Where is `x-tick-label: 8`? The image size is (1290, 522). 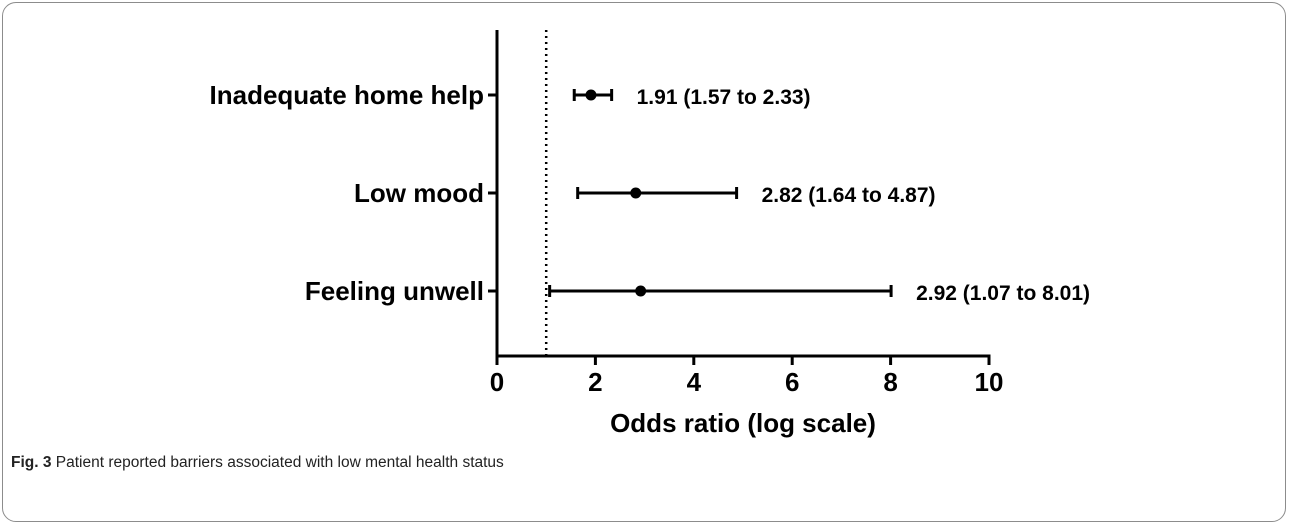
x-tick-label: 8 is located at coordinates (890, 382).